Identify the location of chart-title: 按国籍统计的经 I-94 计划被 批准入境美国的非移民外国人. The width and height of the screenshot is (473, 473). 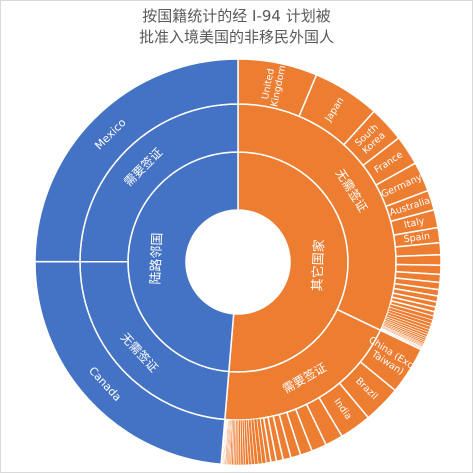
(236, 27).